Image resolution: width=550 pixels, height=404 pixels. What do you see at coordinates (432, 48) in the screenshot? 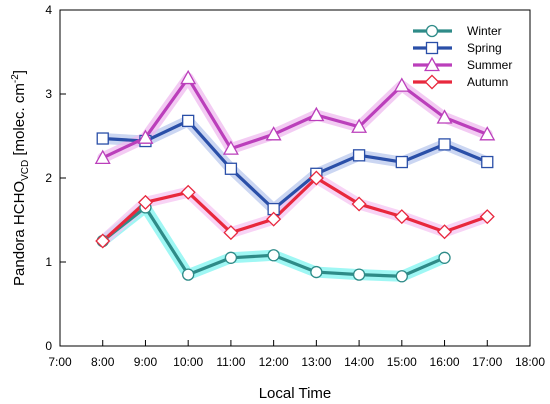
I see `legend-spring-marker` at bounding box center [432, 48].